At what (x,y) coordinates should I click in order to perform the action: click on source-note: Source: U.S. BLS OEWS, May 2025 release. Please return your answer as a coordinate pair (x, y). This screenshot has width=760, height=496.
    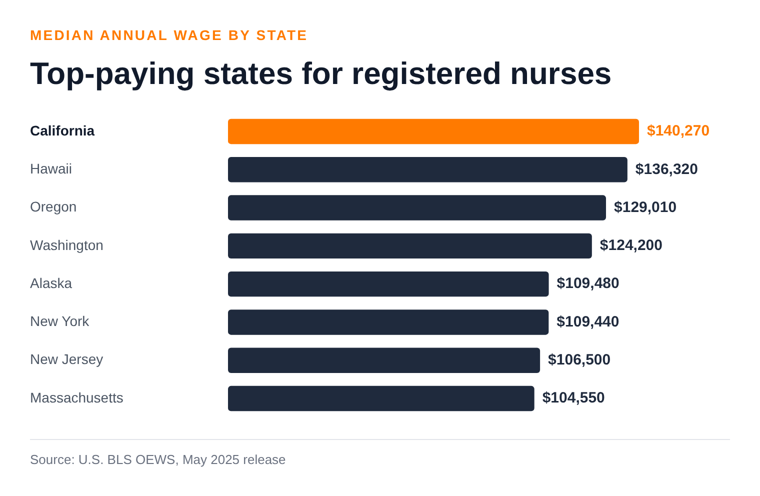
    Looking at the image, I should click on (158, 459).